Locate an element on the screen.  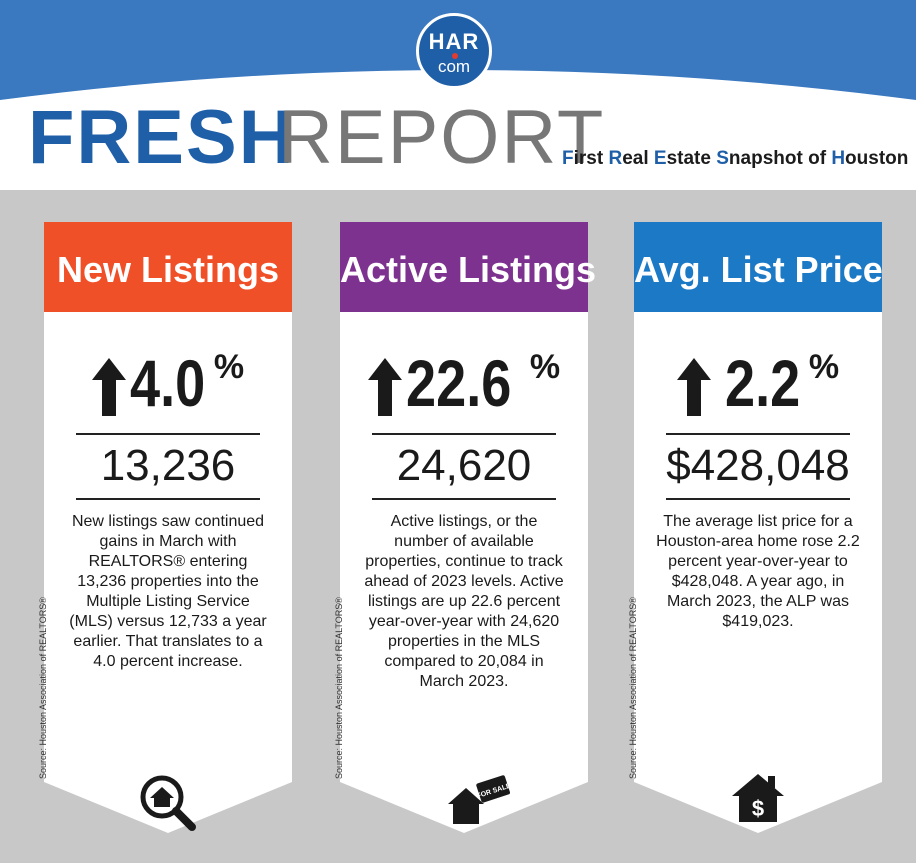
logo-dot is located at coordinates (455, 56).